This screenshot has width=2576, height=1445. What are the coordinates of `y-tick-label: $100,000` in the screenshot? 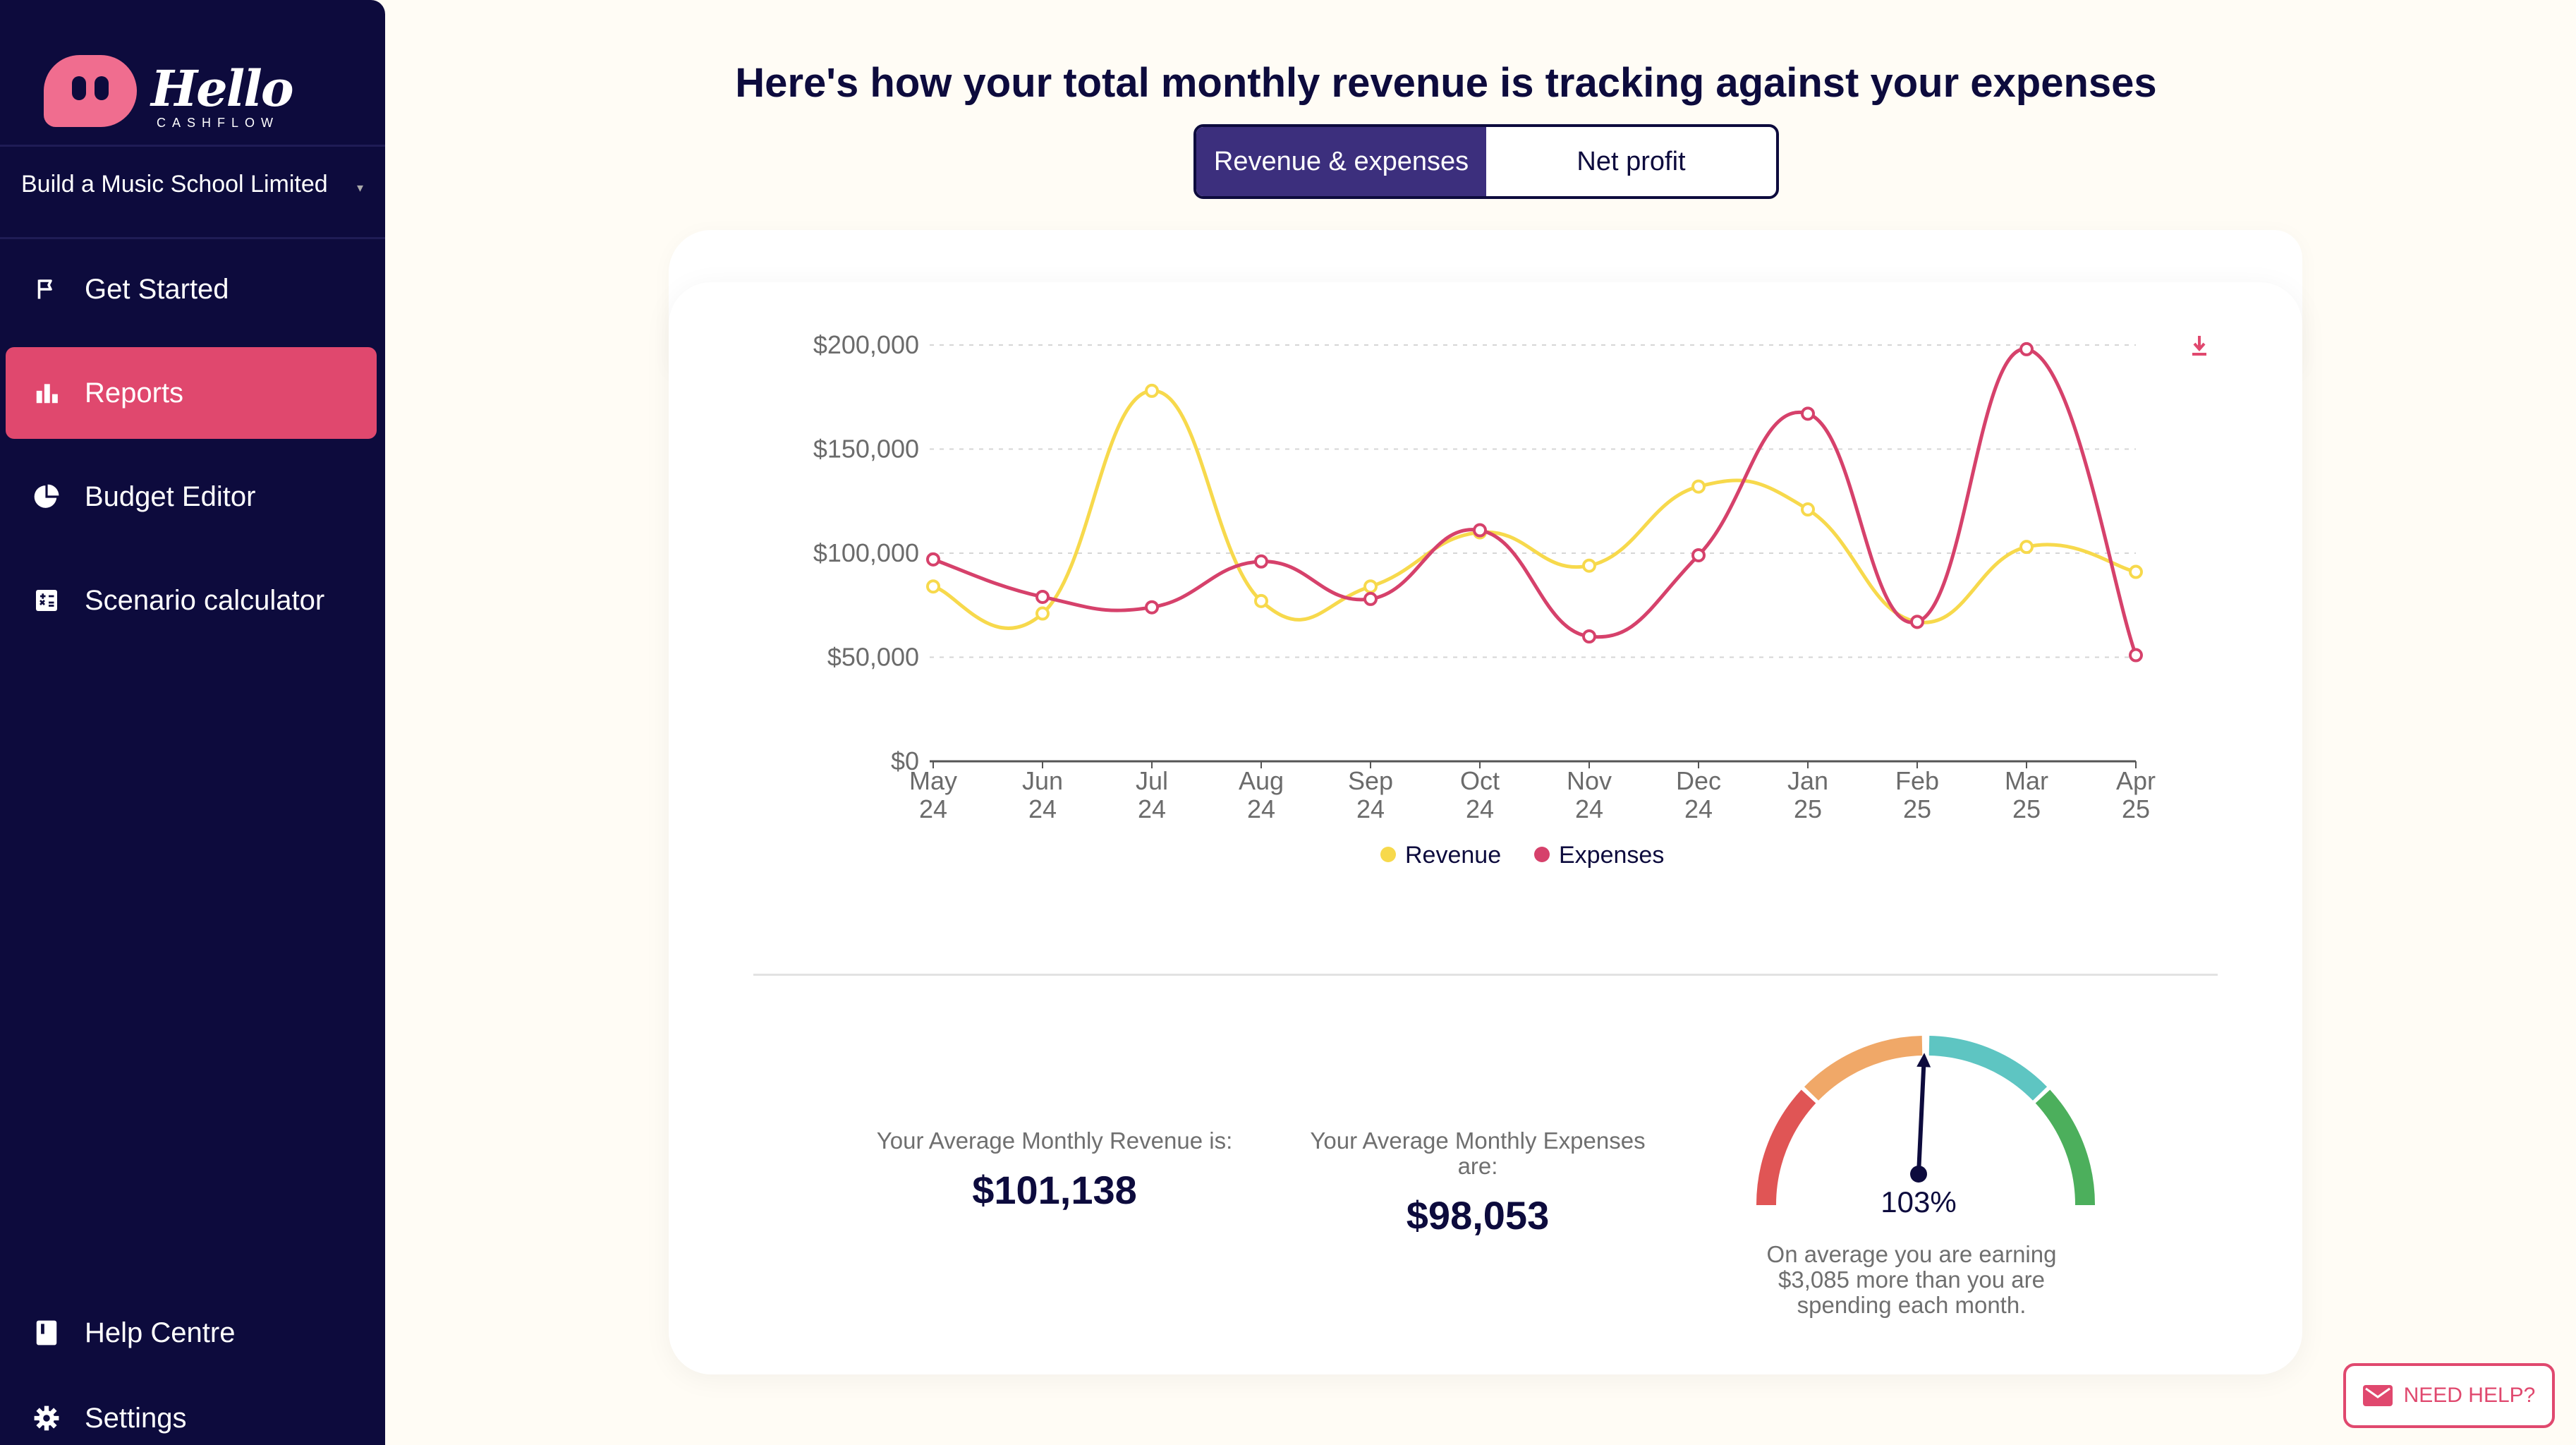 It's located at (866, 552).